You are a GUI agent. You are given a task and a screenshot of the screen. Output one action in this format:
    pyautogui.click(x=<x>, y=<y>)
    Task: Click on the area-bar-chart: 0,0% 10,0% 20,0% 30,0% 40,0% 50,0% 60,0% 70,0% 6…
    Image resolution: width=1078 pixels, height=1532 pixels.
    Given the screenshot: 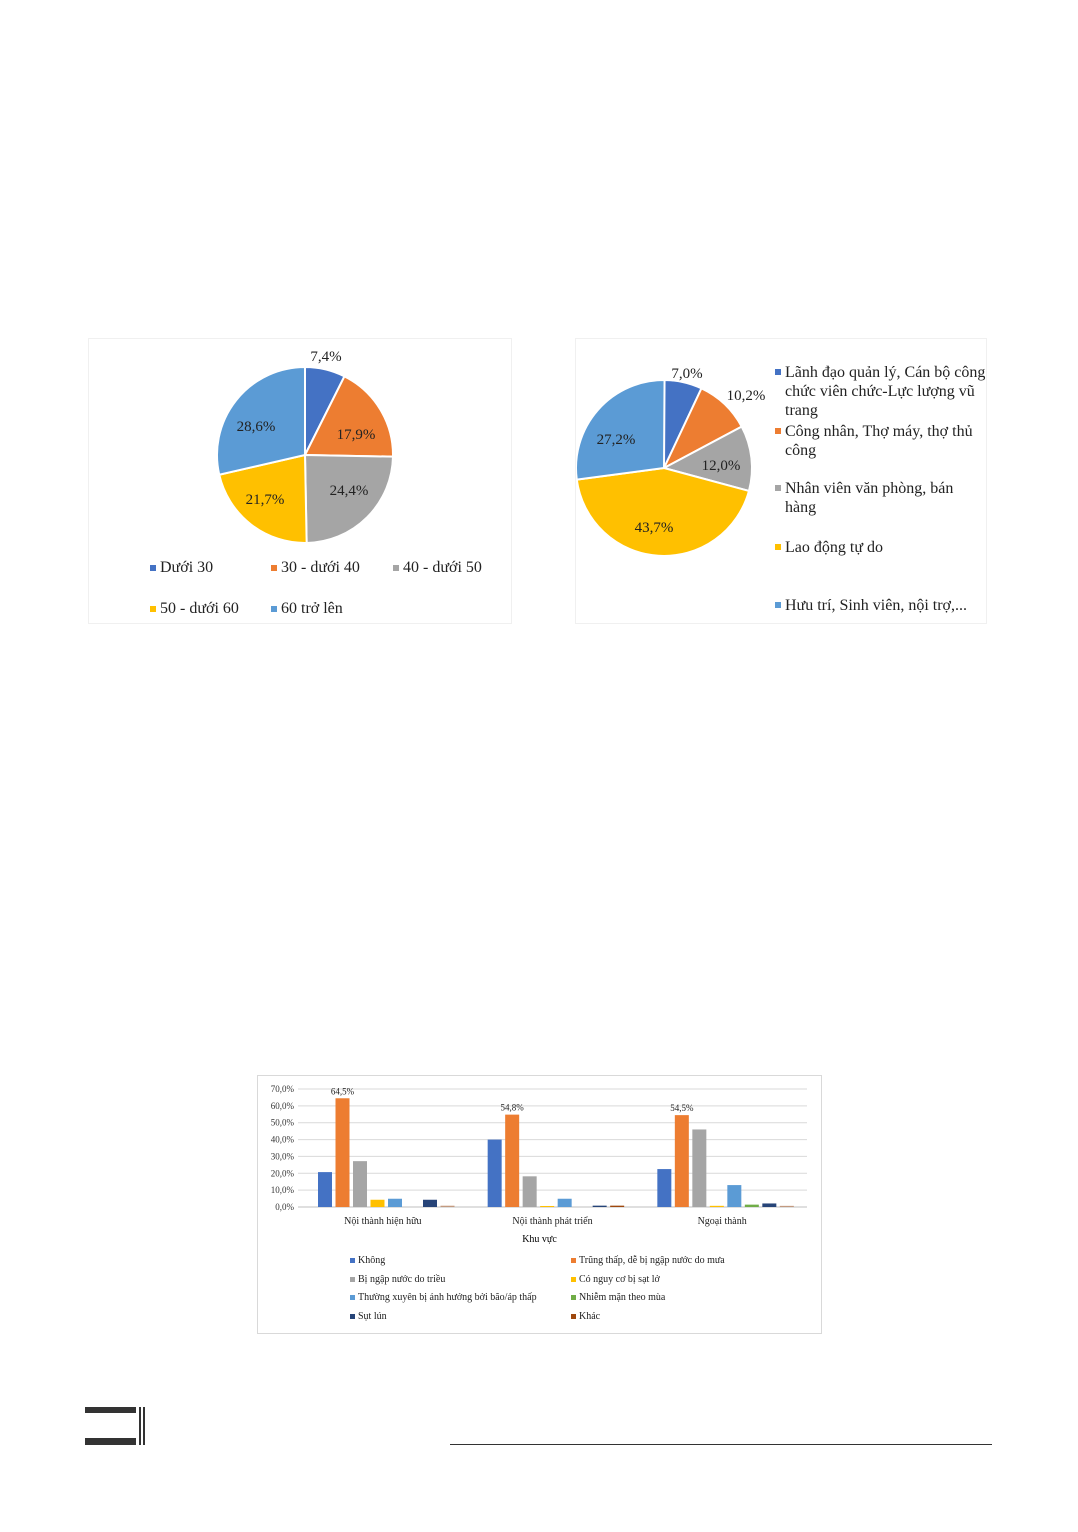 What is the action you would take?
    pyautogui.click(x=539, y=1204)
    